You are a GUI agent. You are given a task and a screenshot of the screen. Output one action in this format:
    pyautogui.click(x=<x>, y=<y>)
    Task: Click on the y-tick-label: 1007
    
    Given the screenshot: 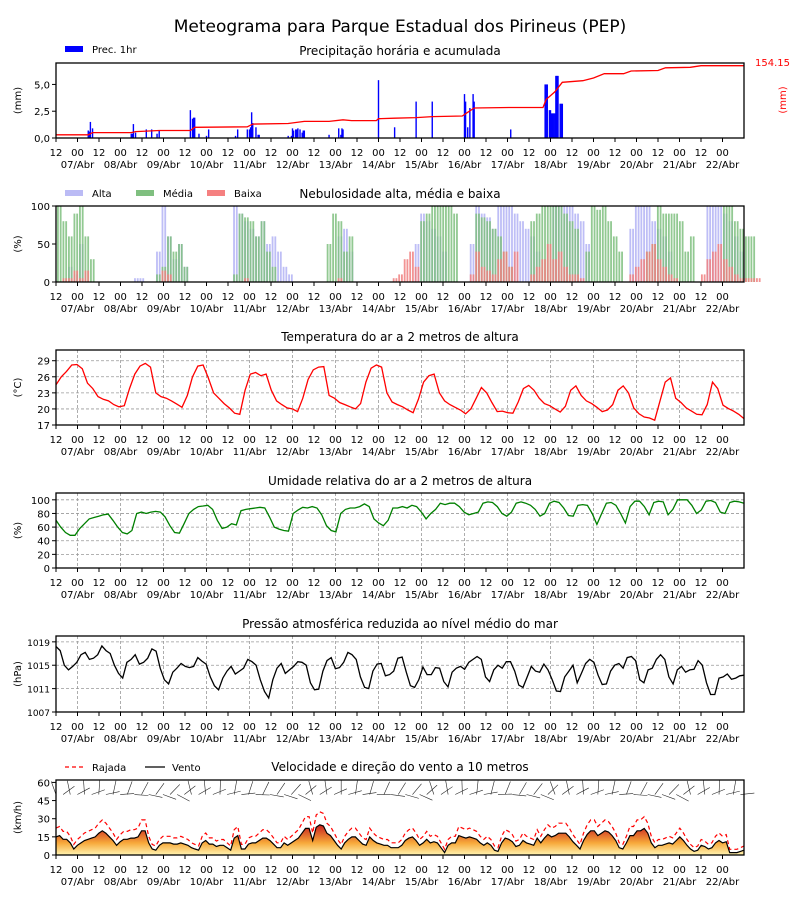 What is the action you would take?
    pyautogui.click(x=38, y=714)
    